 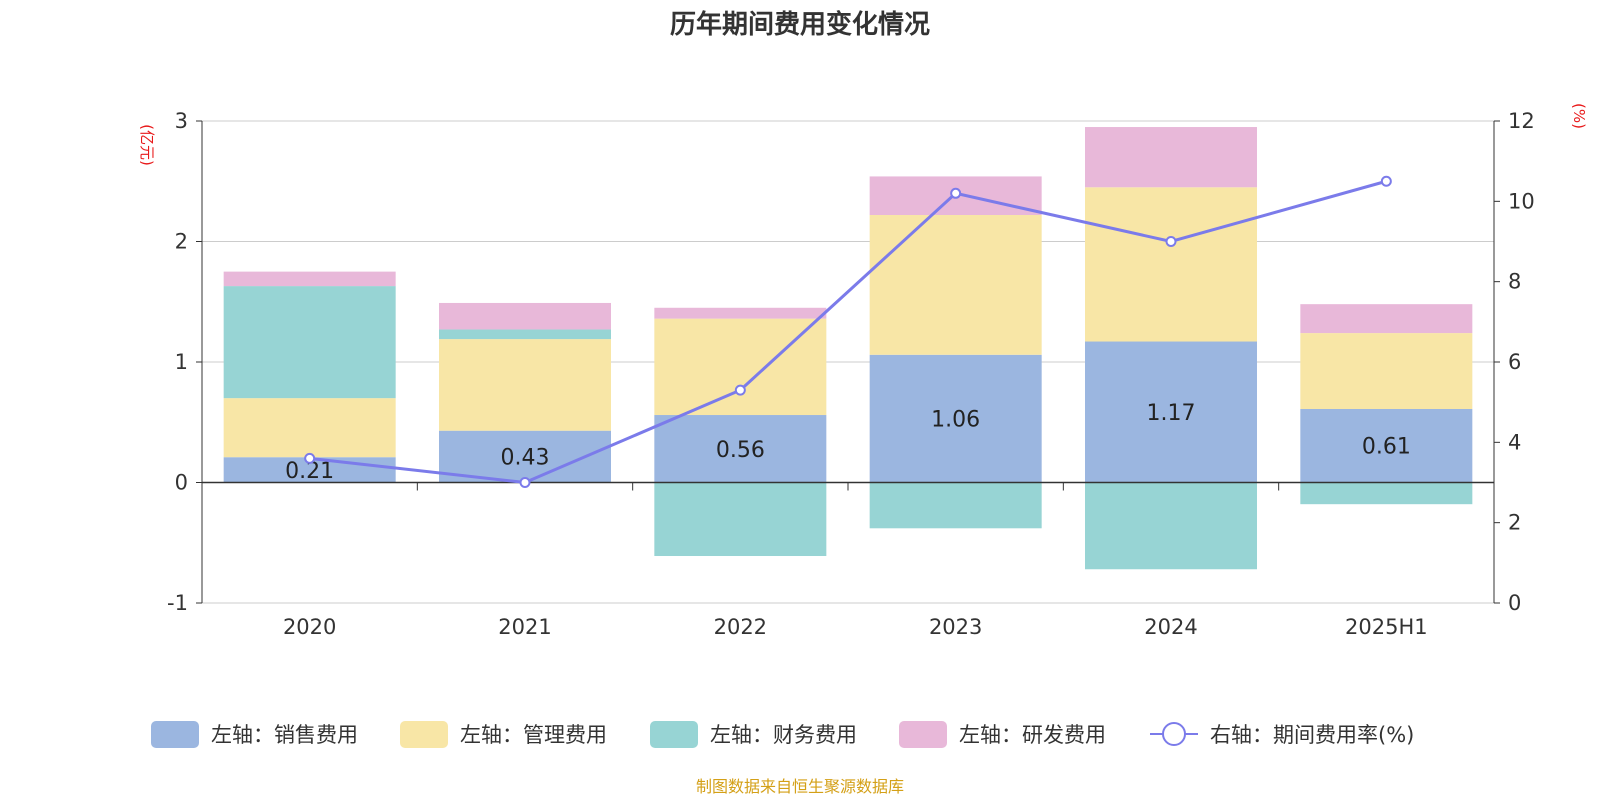 What do you see at coordinates (740, 627) in the screenshot?
I see `x-axis-tick-label: 2022` at bounding box center [740, 627].